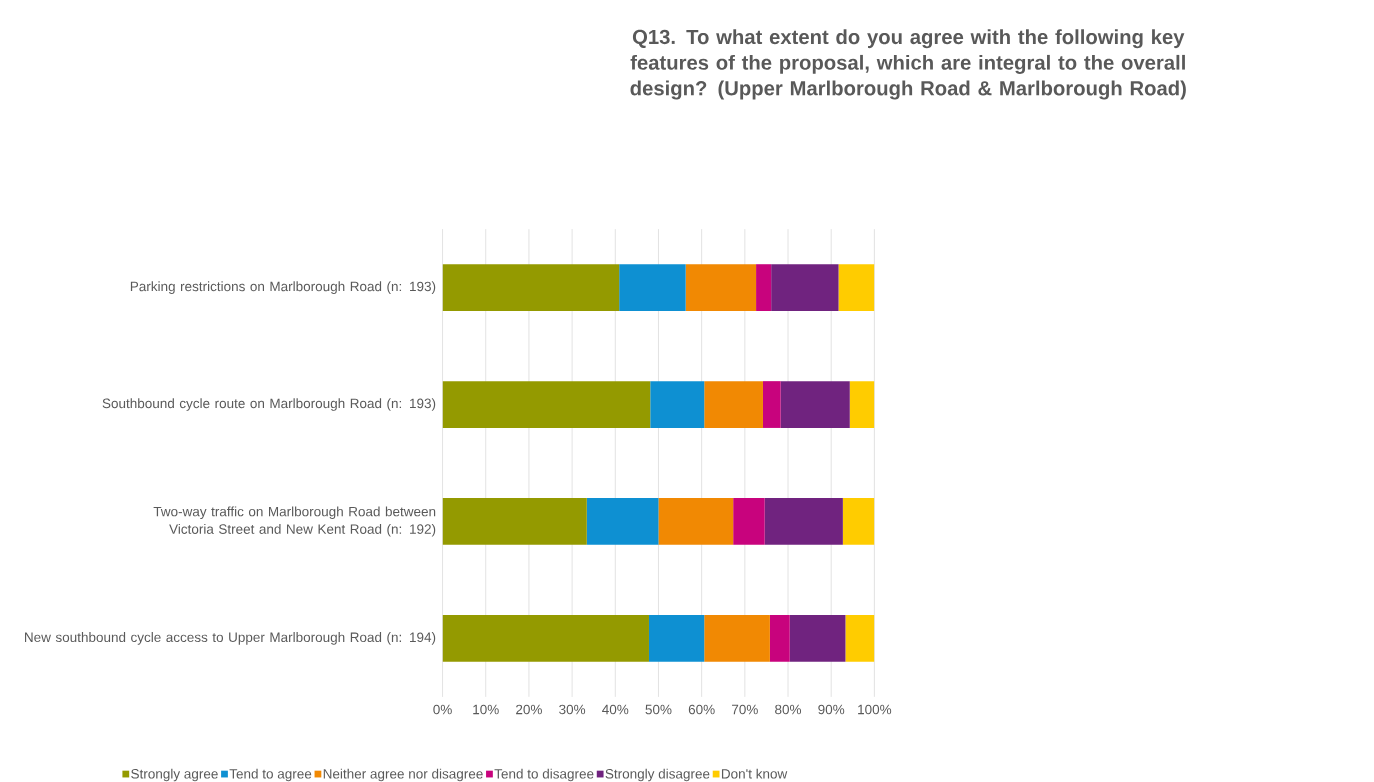 The height and width of the screenshot is (782, 1374). Describe the element at coordinates (754, 773) in the screenshot. I see `legend-label: Don't know` at that location.